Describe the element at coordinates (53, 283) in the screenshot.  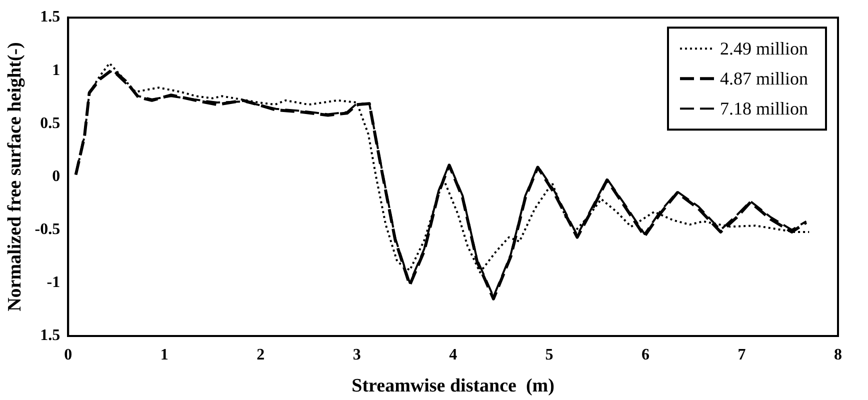
I see `y-tick-label: -1` at that location.